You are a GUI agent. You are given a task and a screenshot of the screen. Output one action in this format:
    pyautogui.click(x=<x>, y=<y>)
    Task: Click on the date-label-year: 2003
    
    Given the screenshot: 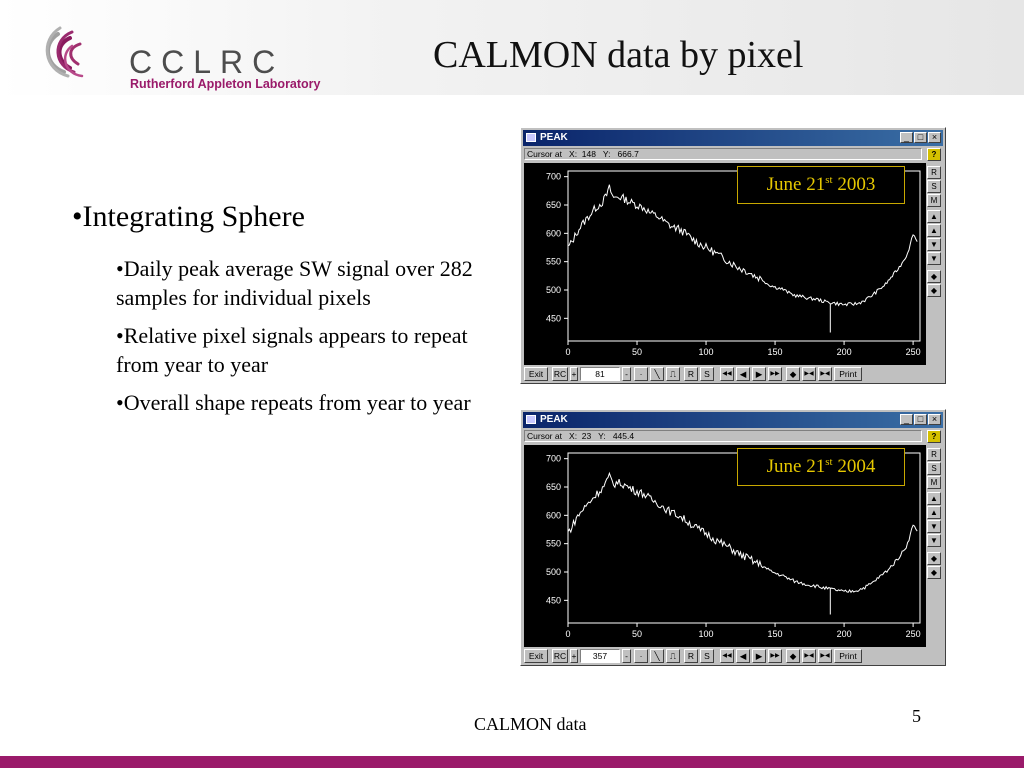 What is the action you would take?
    pyautogui.click(x=854, y=184)
    